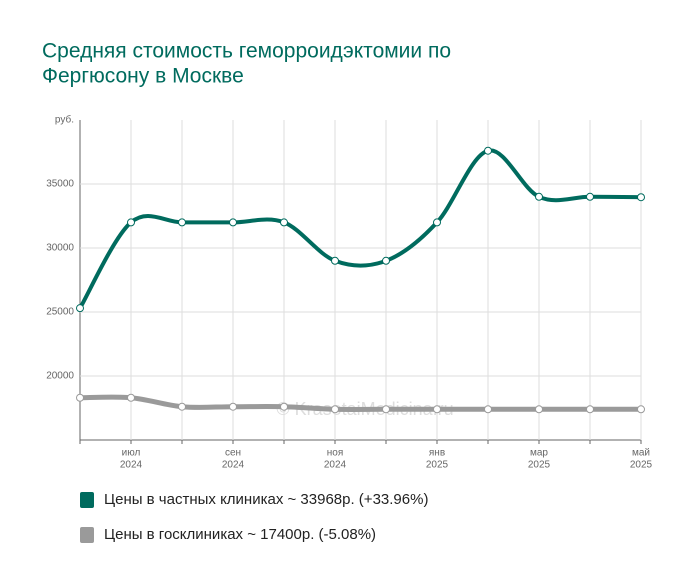 The width and height of the screenshot is (700, 588). I want to click on chart-title: Фергюсону в Москве, so click(143, 76).